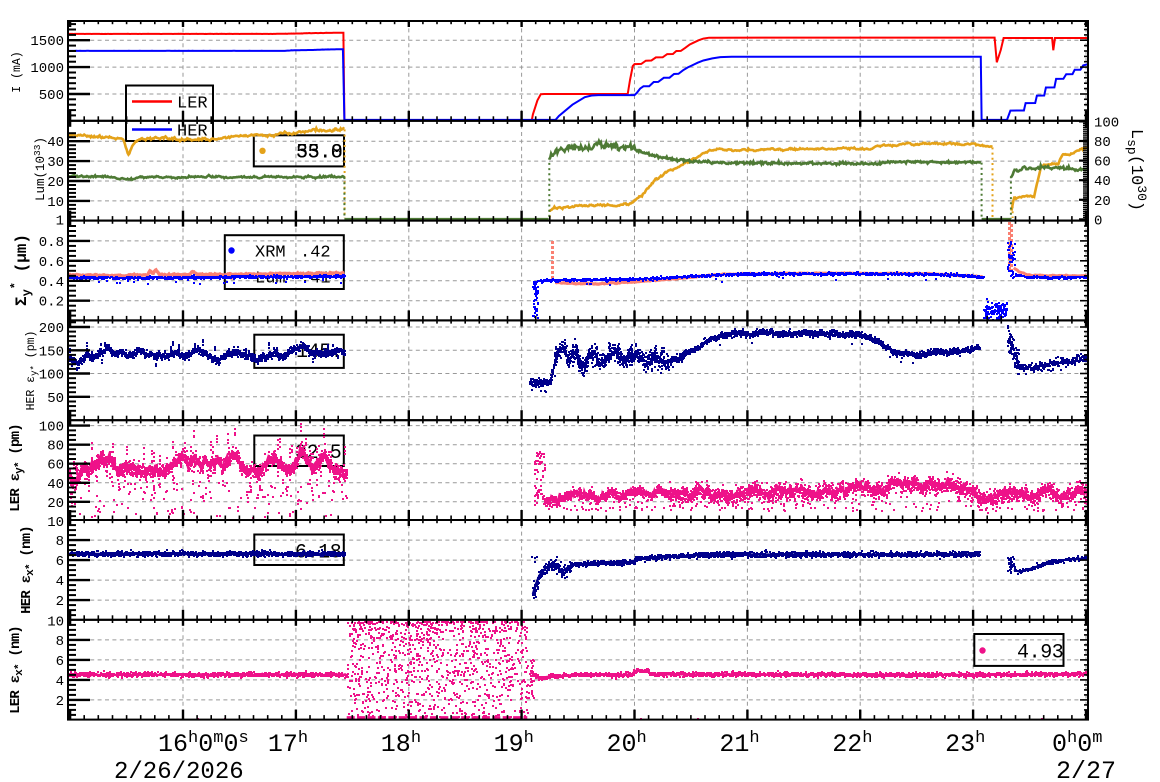 The width and height of the screenshot is (1160, 782). I want to click on svg-text: 55.0, so click(319, 153).